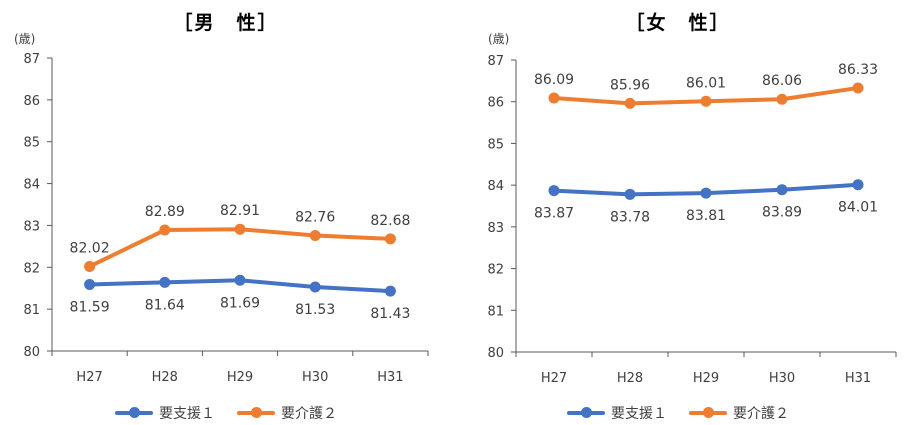 The width and height of the screenshot is (904, 425). I want to click on data-label: 82.89, so click(165, 212).